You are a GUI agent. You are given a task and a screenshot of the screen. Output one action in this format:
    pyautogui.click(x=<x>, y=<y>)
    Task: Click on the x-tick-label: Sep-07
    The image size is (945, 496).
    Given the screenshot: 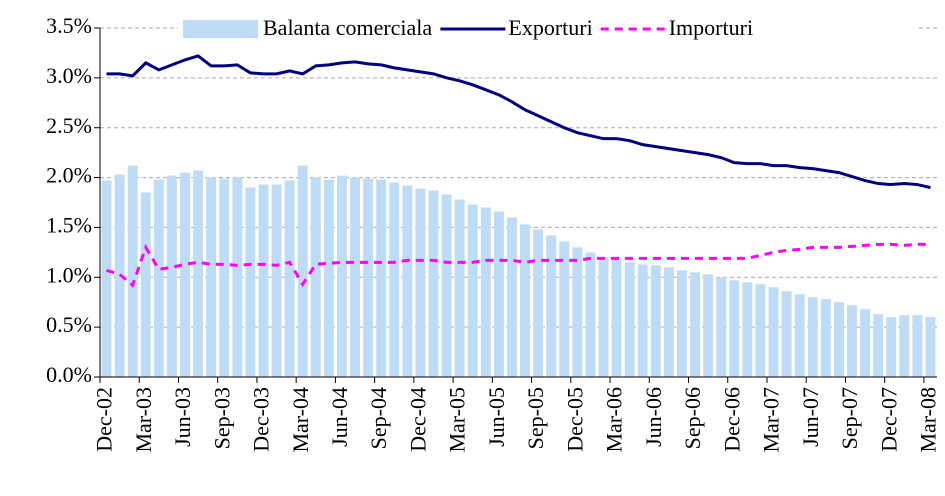 What is the action you would take?
    pyautogui.click(x=849, y=418)
    